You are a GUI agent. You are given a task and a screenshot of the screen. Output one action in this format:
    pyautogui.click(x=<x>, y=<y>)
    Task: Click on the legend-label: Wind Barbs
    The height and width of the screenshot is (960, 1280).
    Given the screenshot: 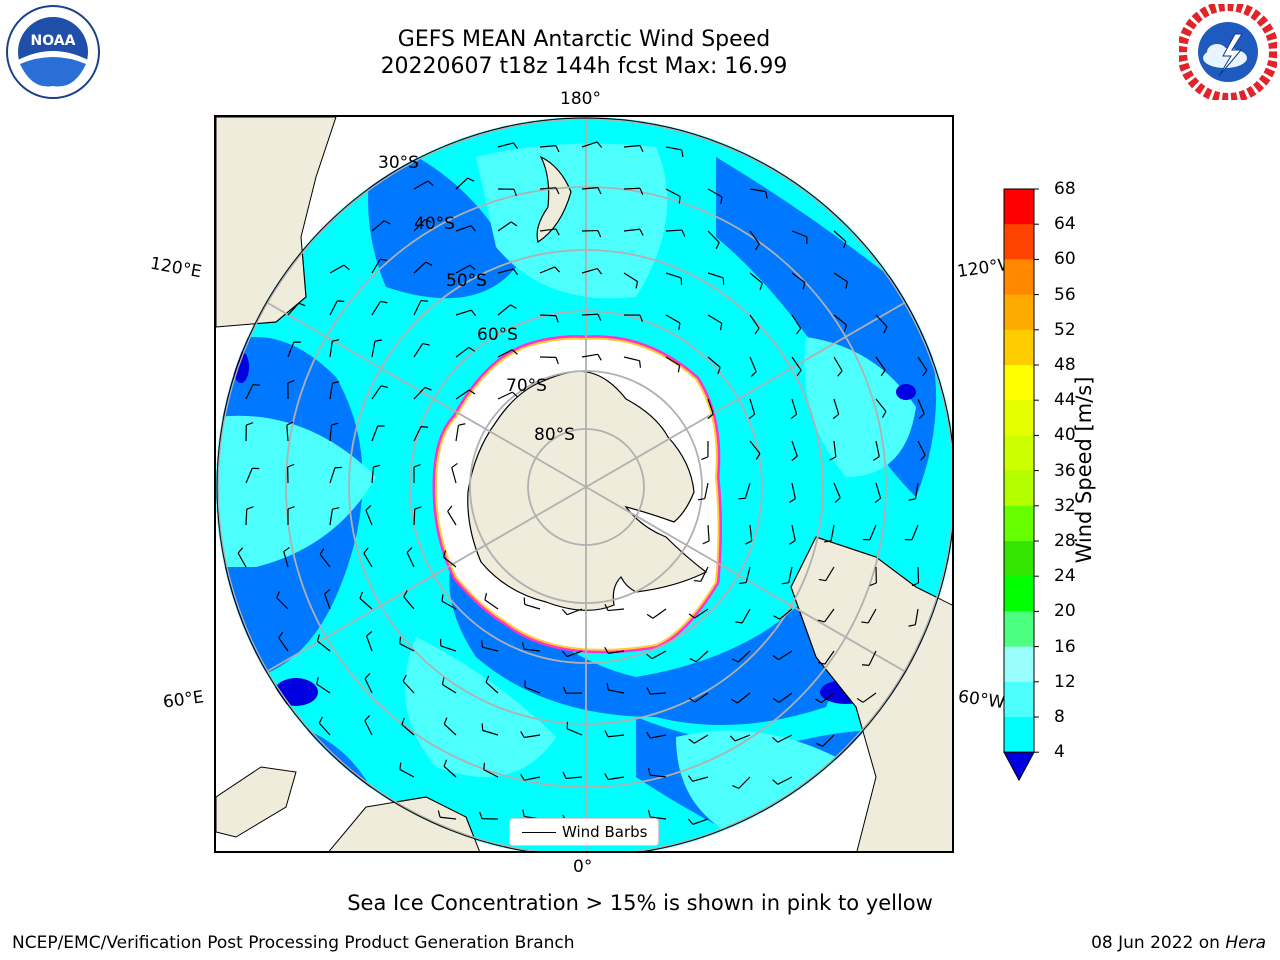 What is the action you would take?
    pyautogui.click(x=605, y=832)
    